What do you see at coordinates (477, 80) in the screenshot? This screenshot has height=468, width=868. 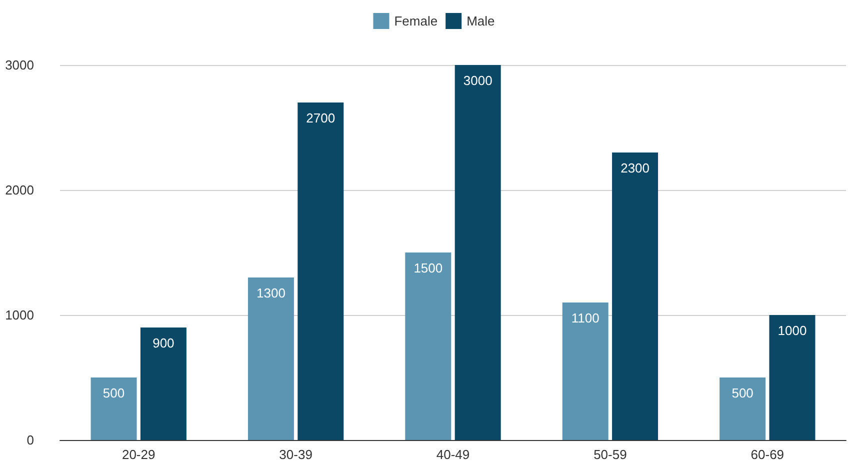 I see `data-label: 3000` at bounding box center [477, 80].